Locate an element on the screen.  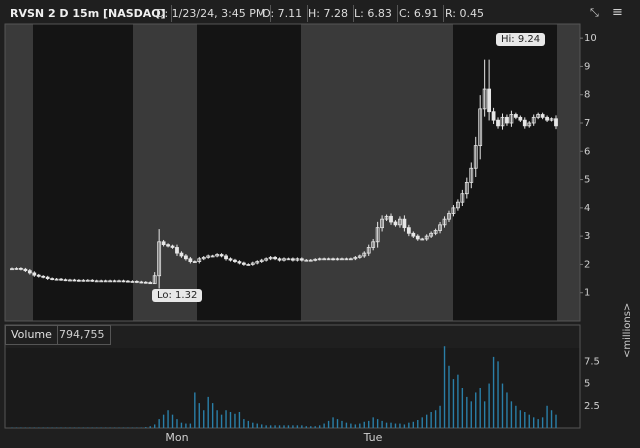
volume-value: 794,755 is located at coordinates (82, 335).